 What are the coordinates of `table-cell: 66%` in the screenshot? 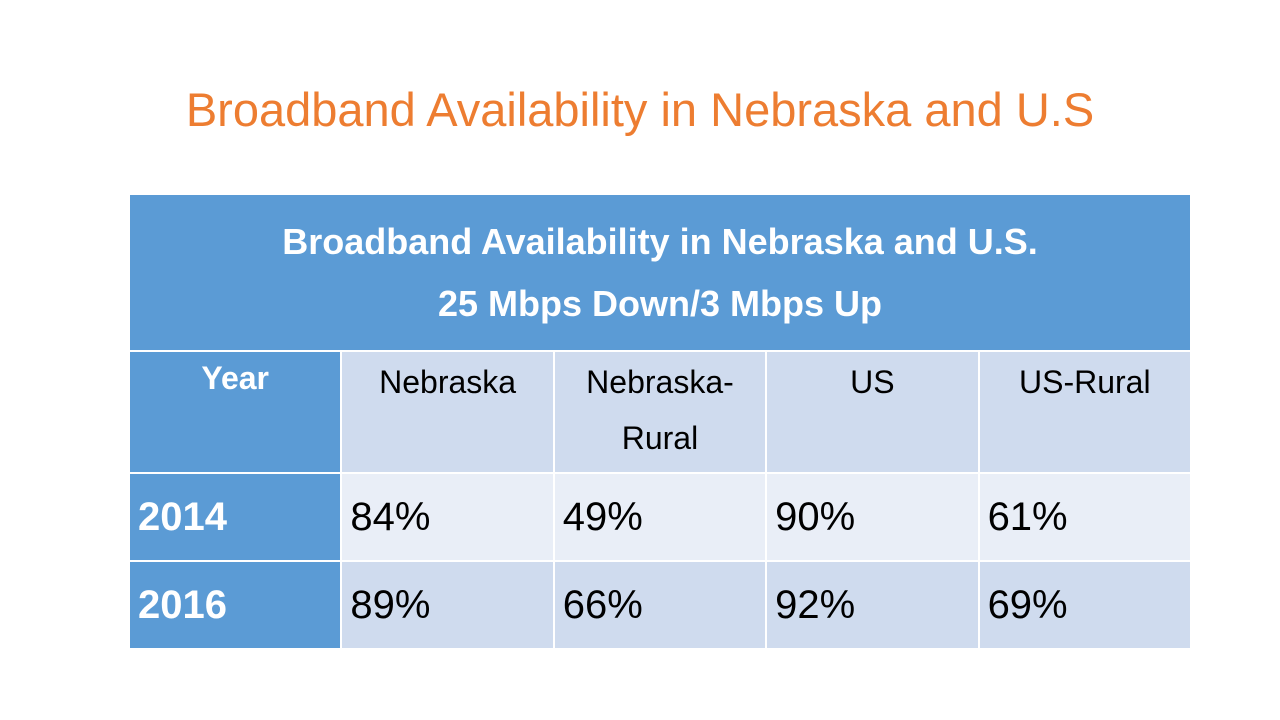 It's located at (660, 605).